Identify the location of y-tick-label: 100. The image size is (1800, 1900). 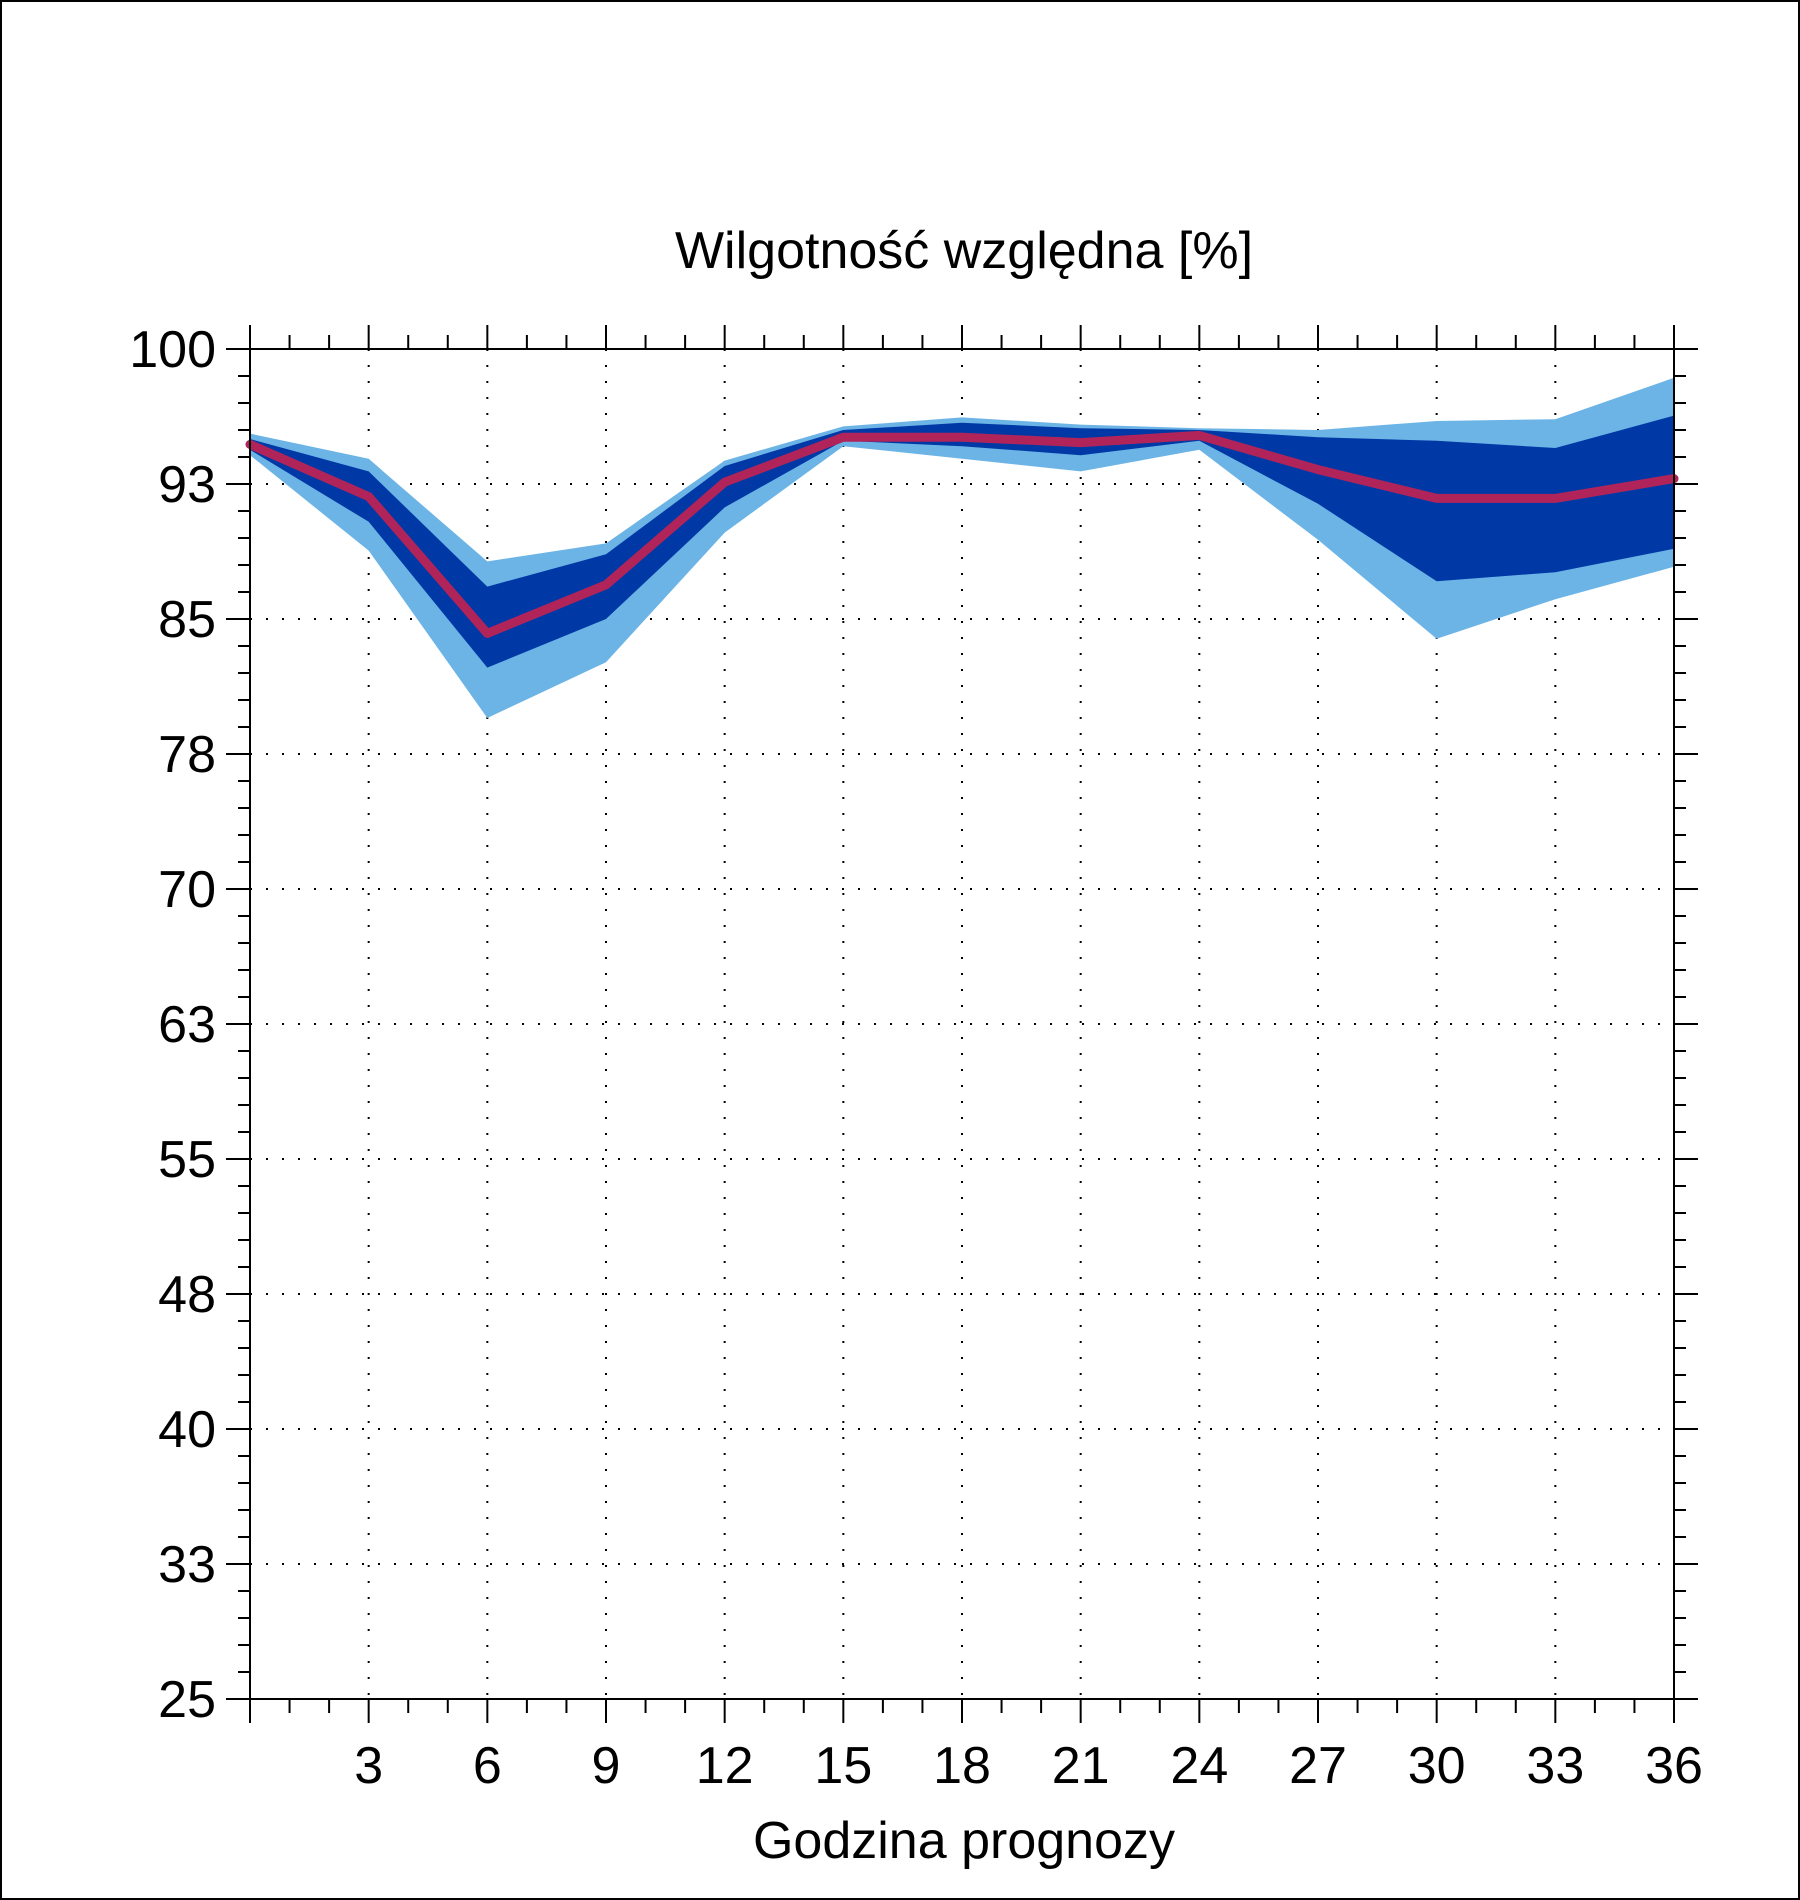
(172, 350).